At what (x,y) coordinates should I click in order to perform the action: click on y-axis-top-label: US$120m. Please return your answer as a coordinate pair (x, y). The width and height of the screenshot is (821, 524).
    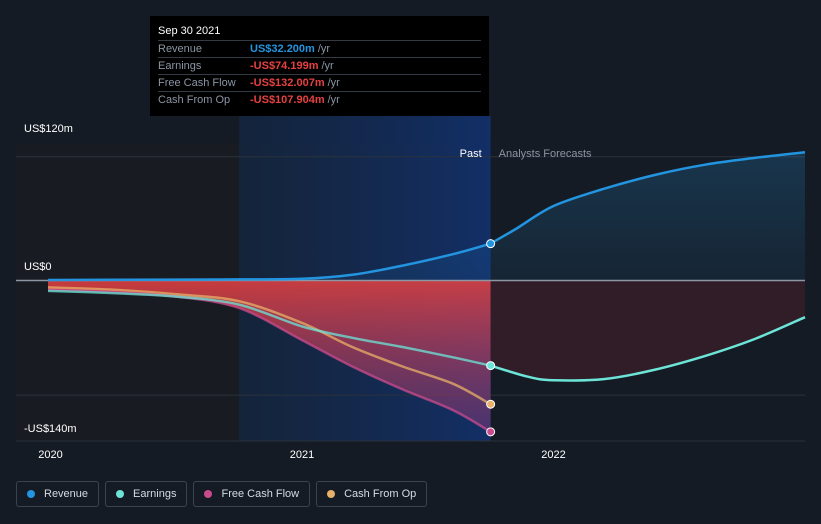
    Looking at the image, I should click on (48, 129).